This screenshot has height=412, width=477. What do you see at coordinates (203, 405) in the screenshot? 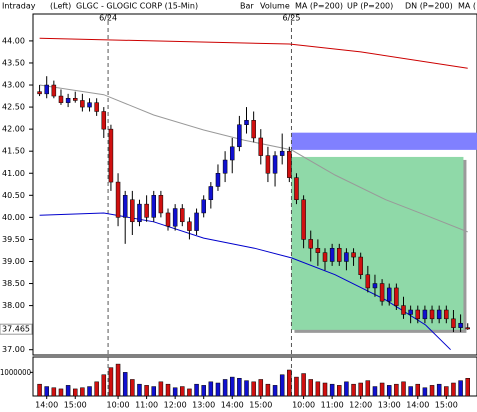
I see `x-tick-label: 13:00` at bounding box center [203, 405].